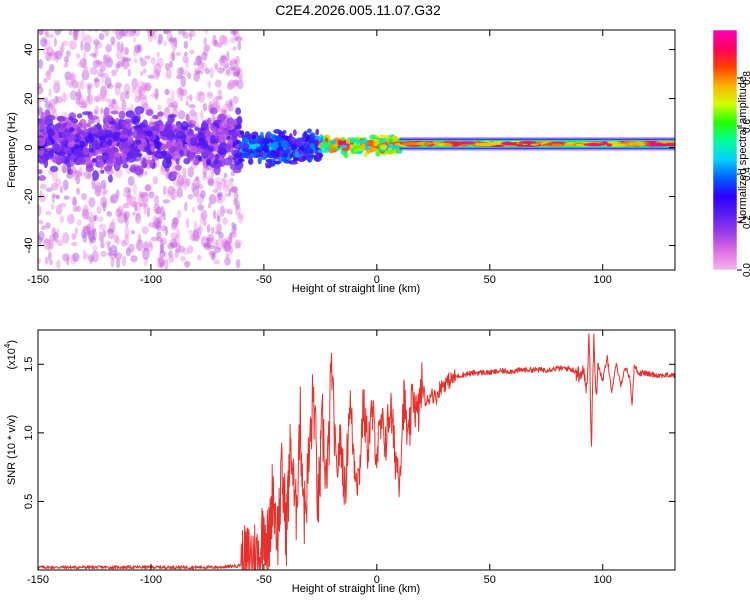  I want to click on snr-y-tick-label: 0.5, so click(29, 501).